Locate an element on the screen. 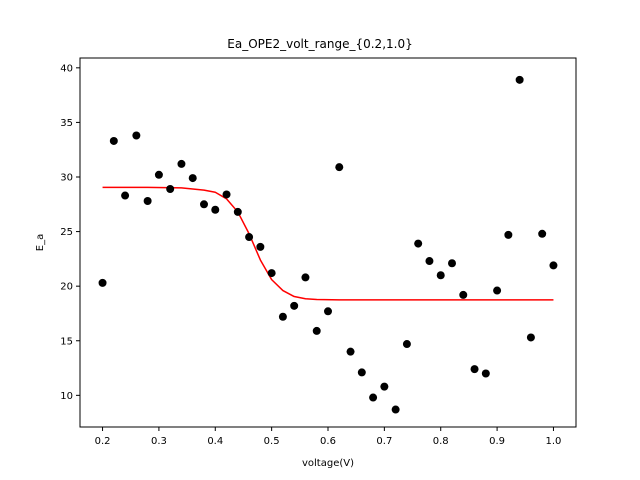 The height and width of the screenshot is (480, 640). x-axis-ticks: 0.2 0.3 0.4 0.5 0.6 0.7 0.8 0.9 1.0 is located at coordinates (328, 437).